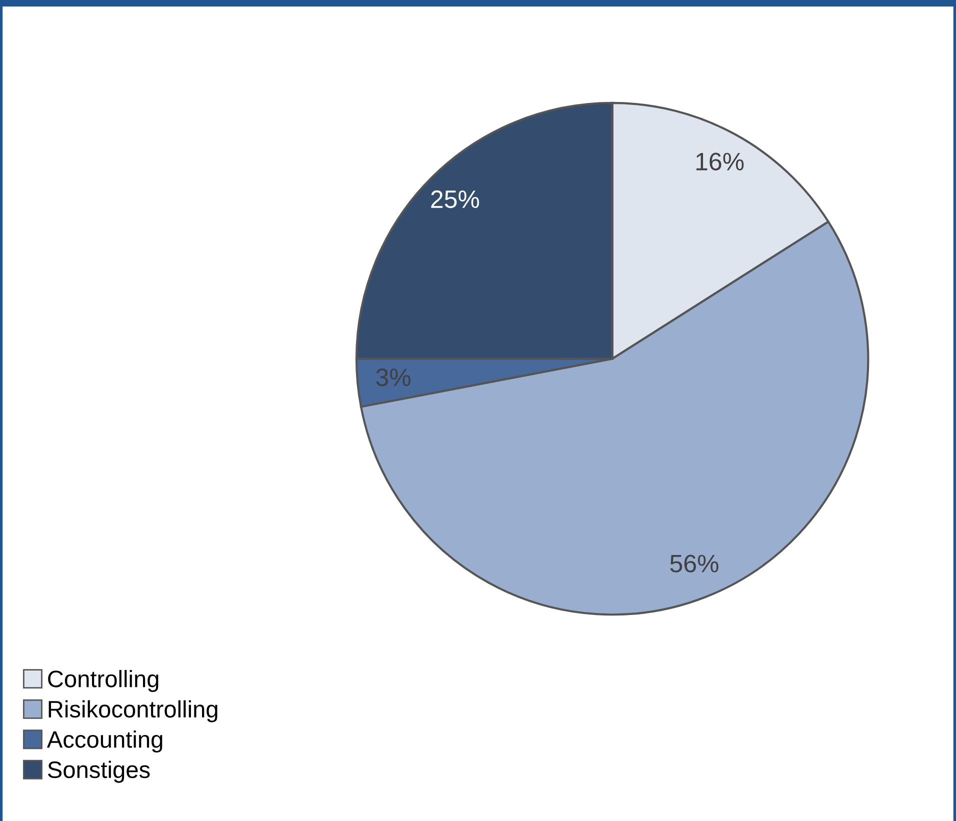 This screenshot has width=956, height=821. What do you see at coordinates (393, 377) in the screenshot?
I see `data-label: 3%` at bounding box center [393, 377].